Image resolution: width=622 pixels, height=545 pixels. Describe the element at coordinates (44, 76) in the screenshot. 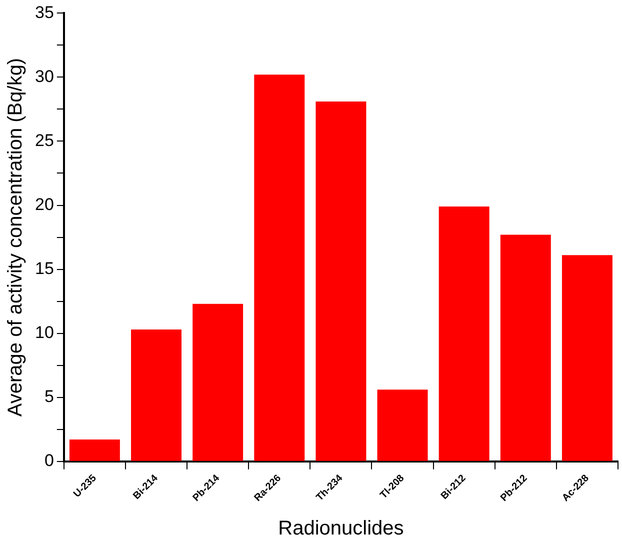

I see `y-tick-label: 30` at that location.